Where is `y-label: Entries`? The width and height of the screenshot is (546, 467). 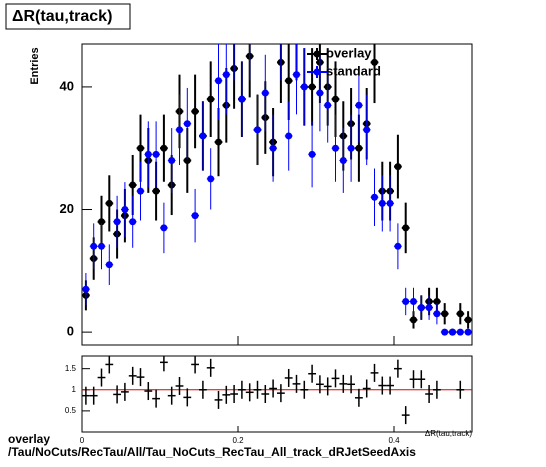
y-label: Entries is located at coordinates (35, 65).